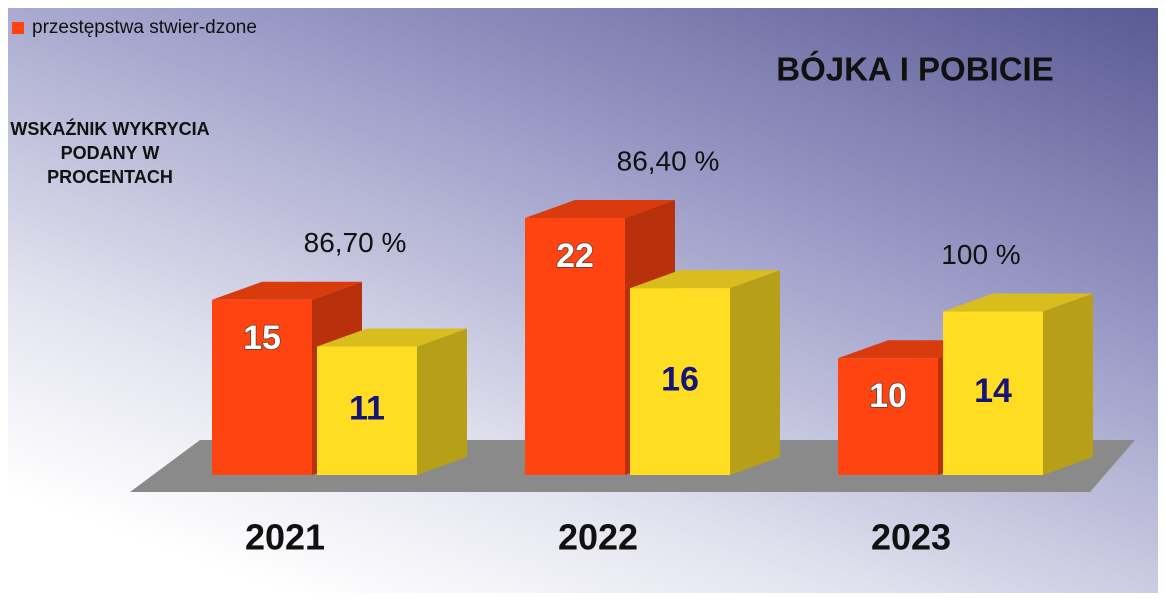 The image size is (1166, 599). Describe the element at coordinates (18, 28) in the screenshot. I see `legend-swatch` at that location.